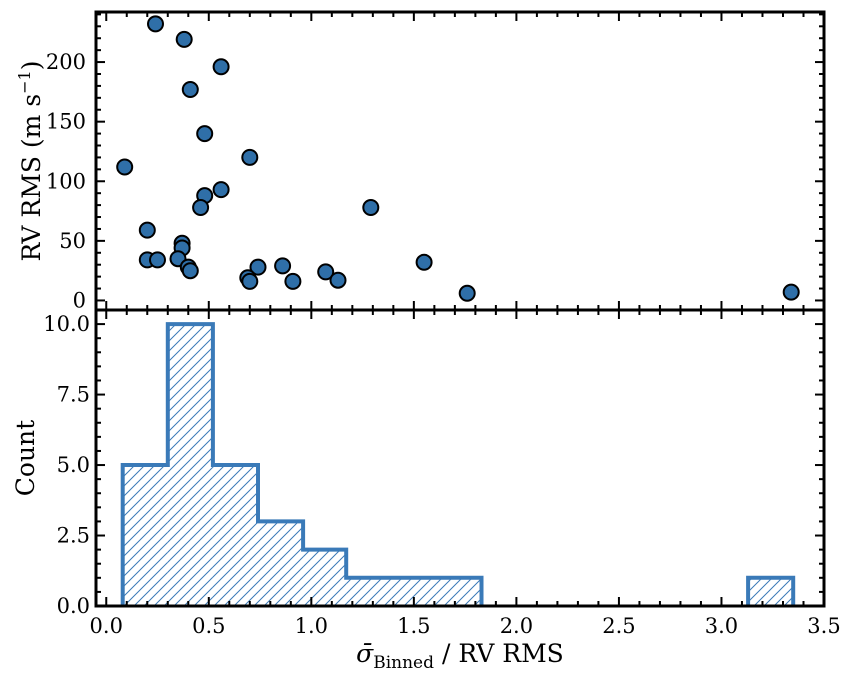 Image resolution: width=851 pixels, height=681 pixels. What do you see at coordinates (413, 626) in the screenshot?
I see `histogram-x-tick-label: 1.5` at bounding box center [413, 626].